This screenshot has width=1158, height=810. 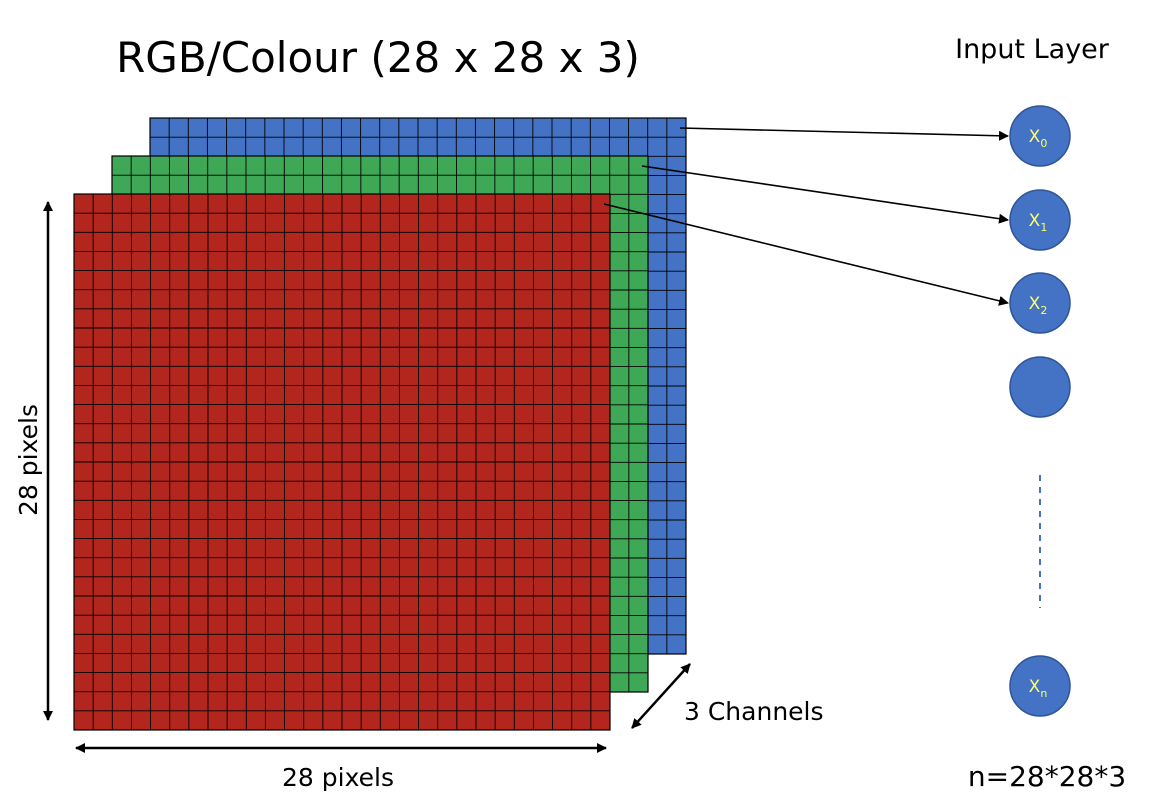 I want to click on input-node-label: X2, so click(x=1038, y=305).